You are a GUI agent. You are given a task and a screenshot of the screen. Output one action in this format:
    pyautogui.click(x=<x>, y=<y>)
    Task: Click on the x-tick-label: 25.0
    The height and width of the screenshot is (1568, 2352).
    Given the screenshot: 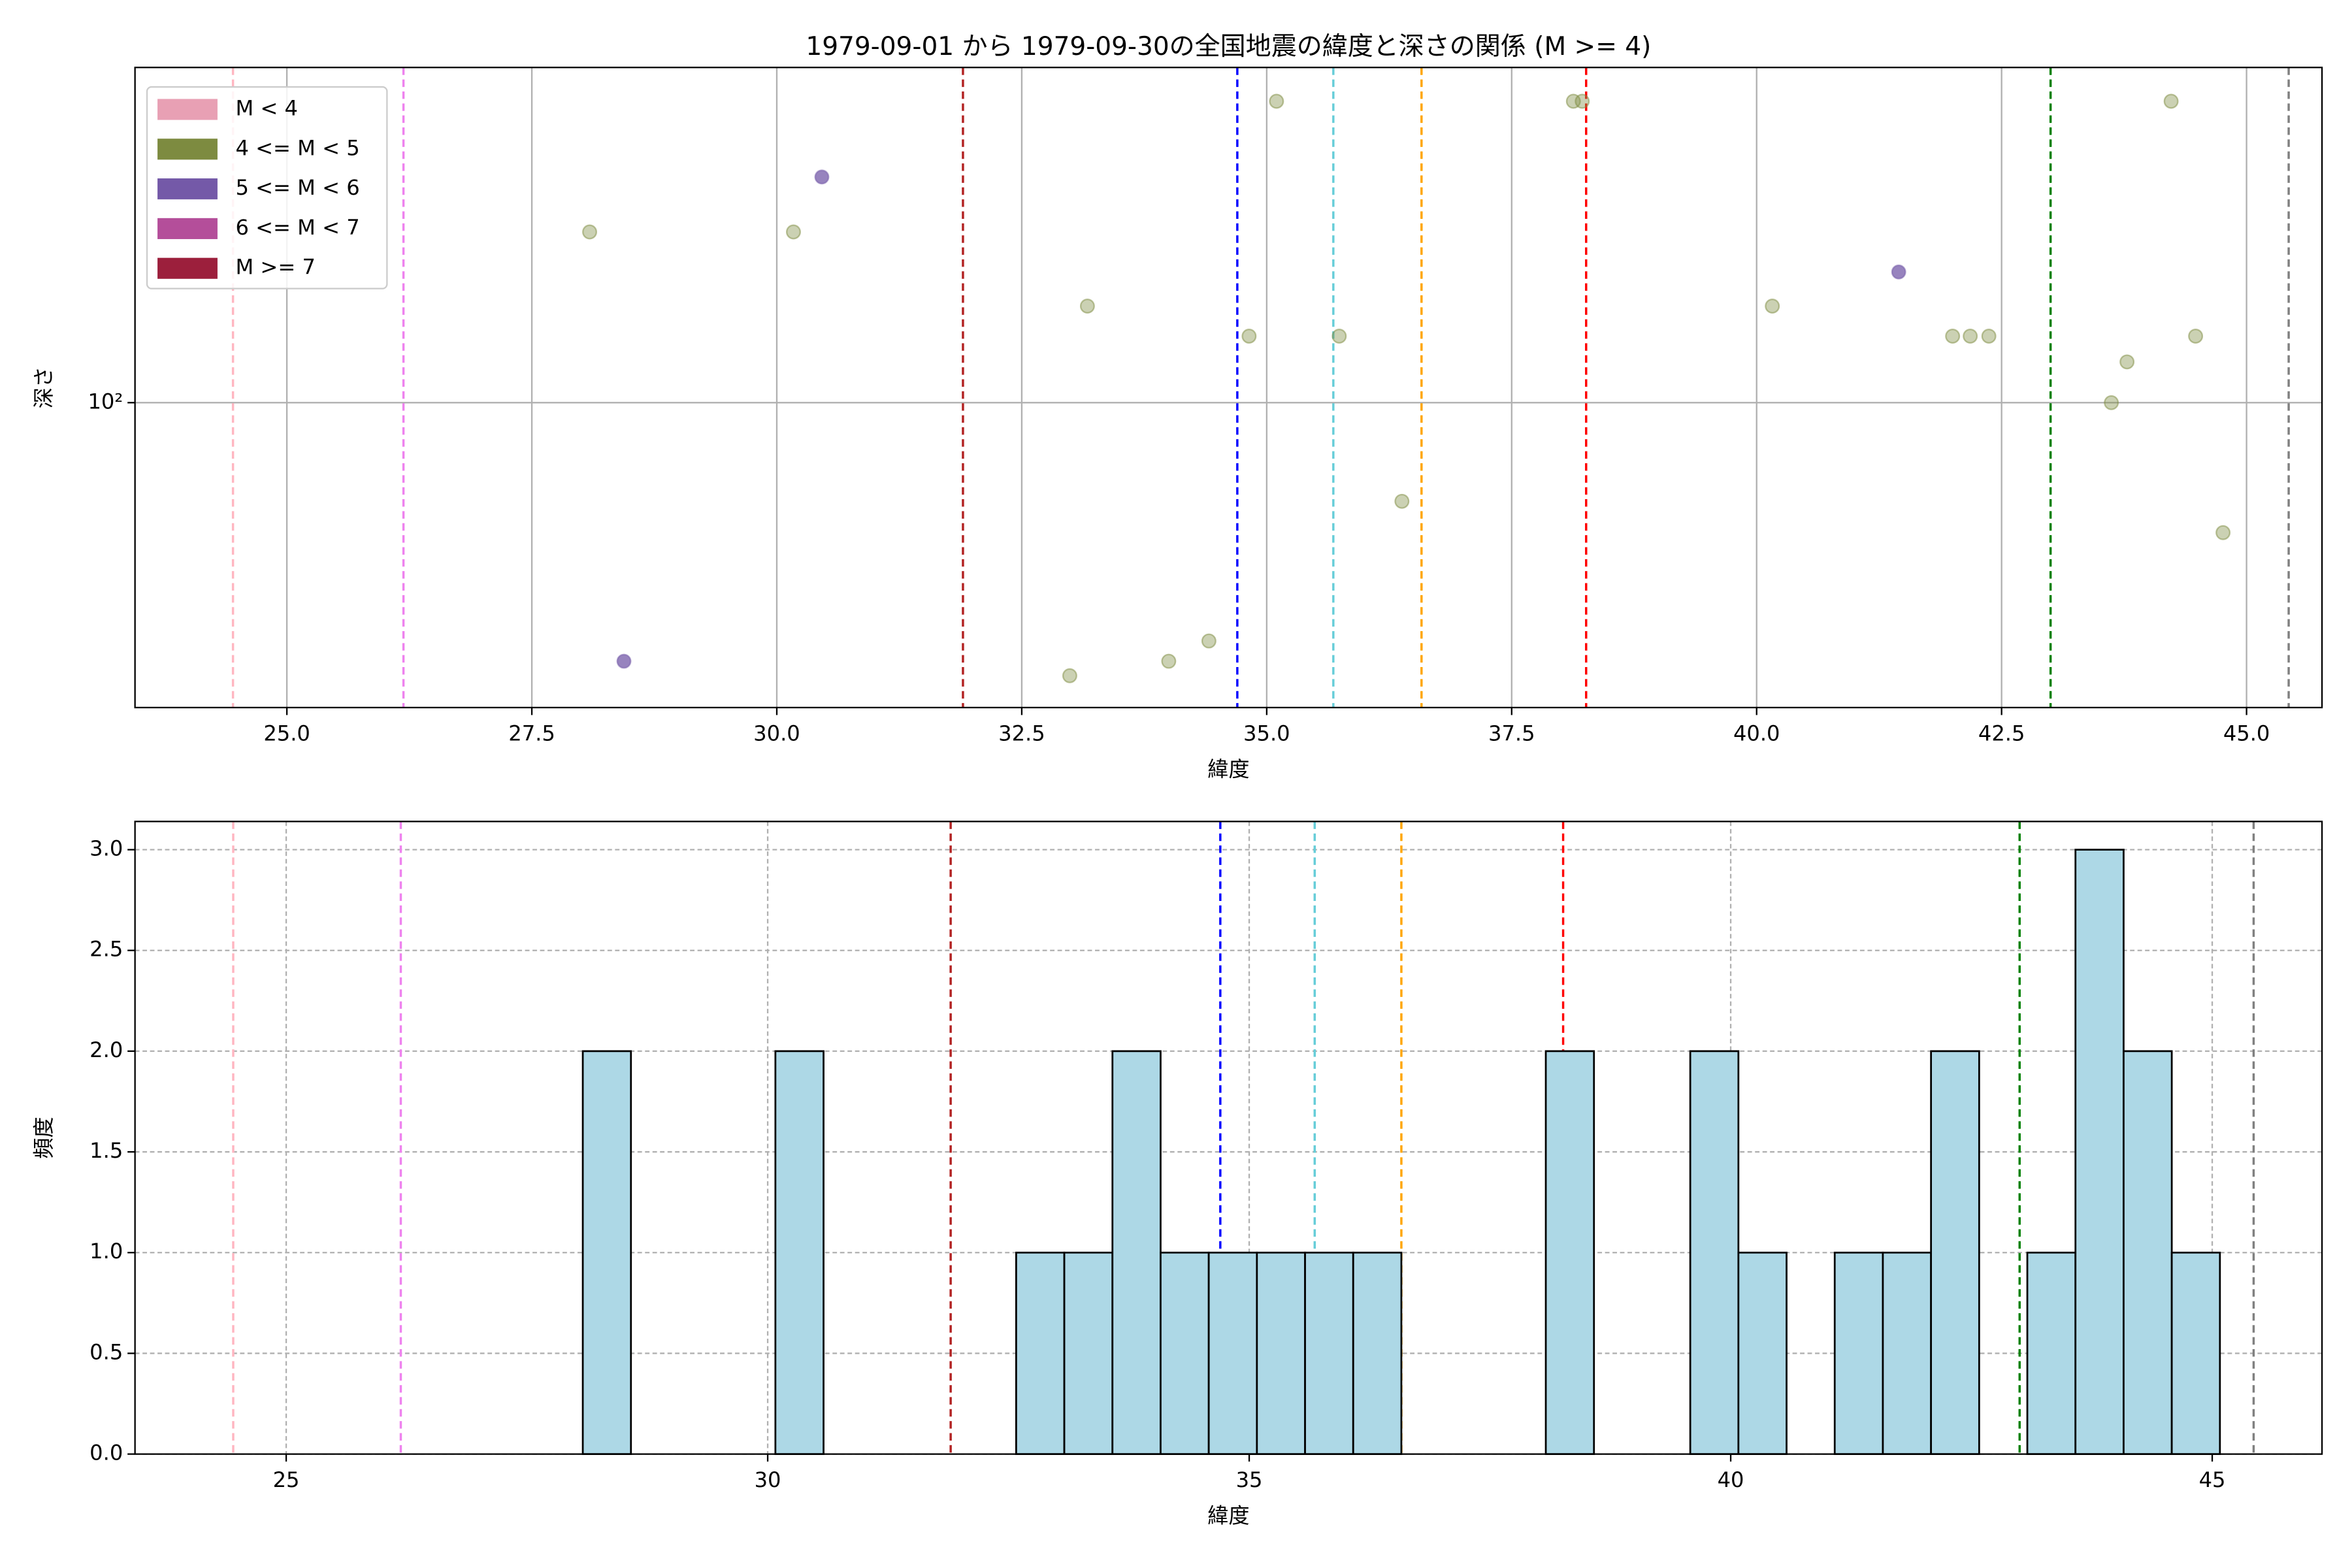 What is the action you would take?
    pyautogui.click(x=286, y=733)
    